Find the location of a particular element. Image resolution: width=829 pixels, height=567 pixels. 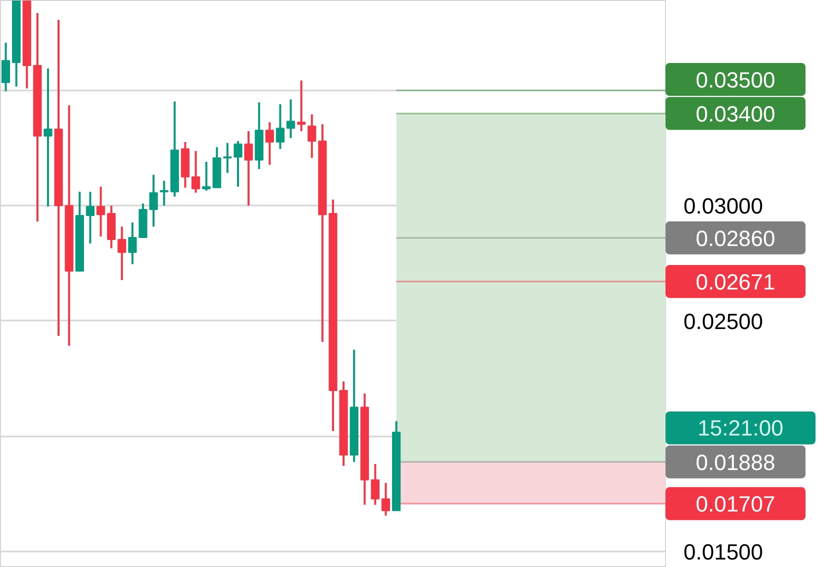

ref-line-label: 0.03500 is located at coordinates (736, 79).